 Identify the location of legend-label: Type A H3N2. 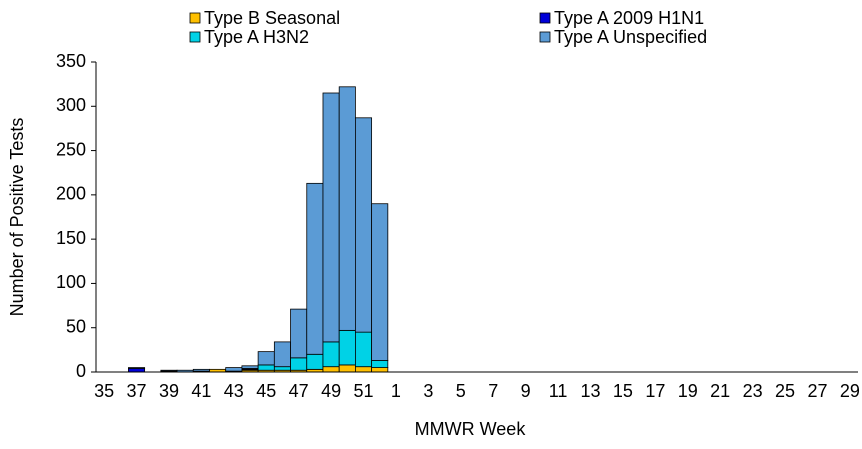
(256, 37).